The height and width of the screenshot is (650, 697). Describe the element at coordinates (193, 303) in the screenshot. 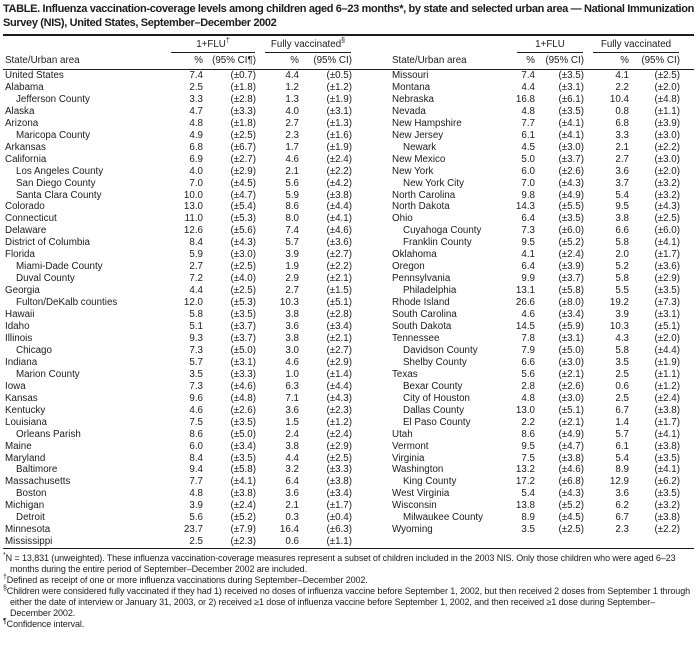

I see `flu-pct-cell: 12.0` at that location.